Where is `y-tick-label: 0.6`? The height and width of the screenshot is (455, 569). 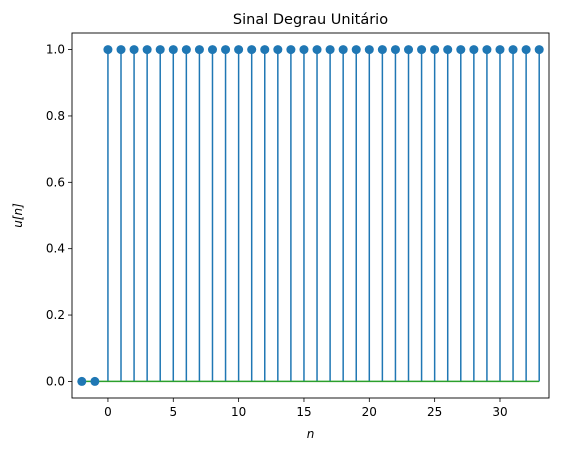 y-tick-label: 0.6 is located at coordinates (55, 182).